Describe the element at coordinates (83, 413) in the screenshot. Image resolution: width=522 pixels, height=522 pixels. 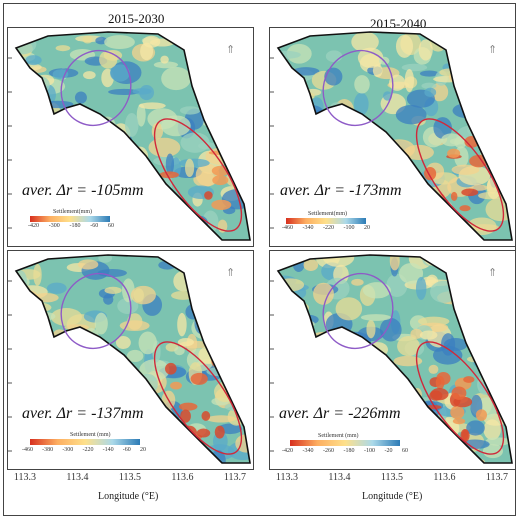
I see `aver-label-3: aver. Δr = -137mm` at that location.